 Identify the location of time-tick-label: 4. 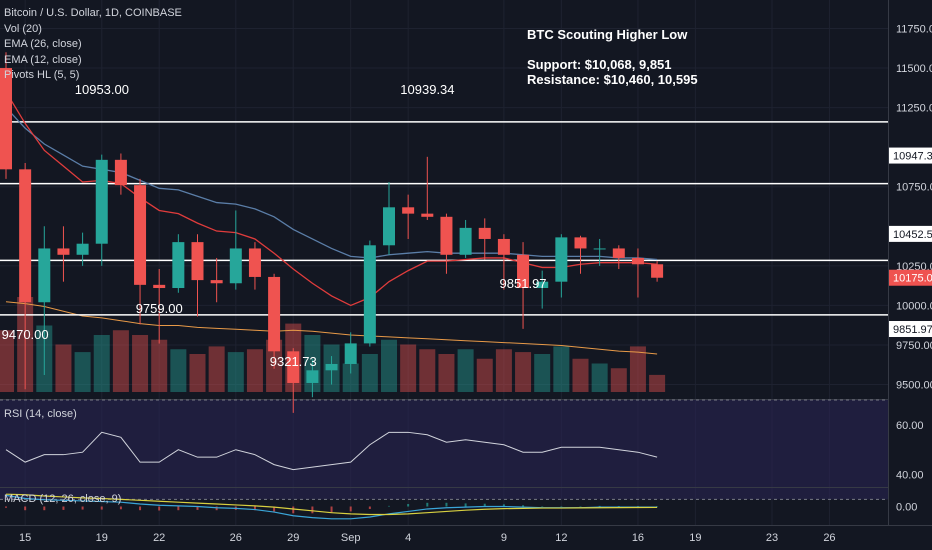
(408, 538).